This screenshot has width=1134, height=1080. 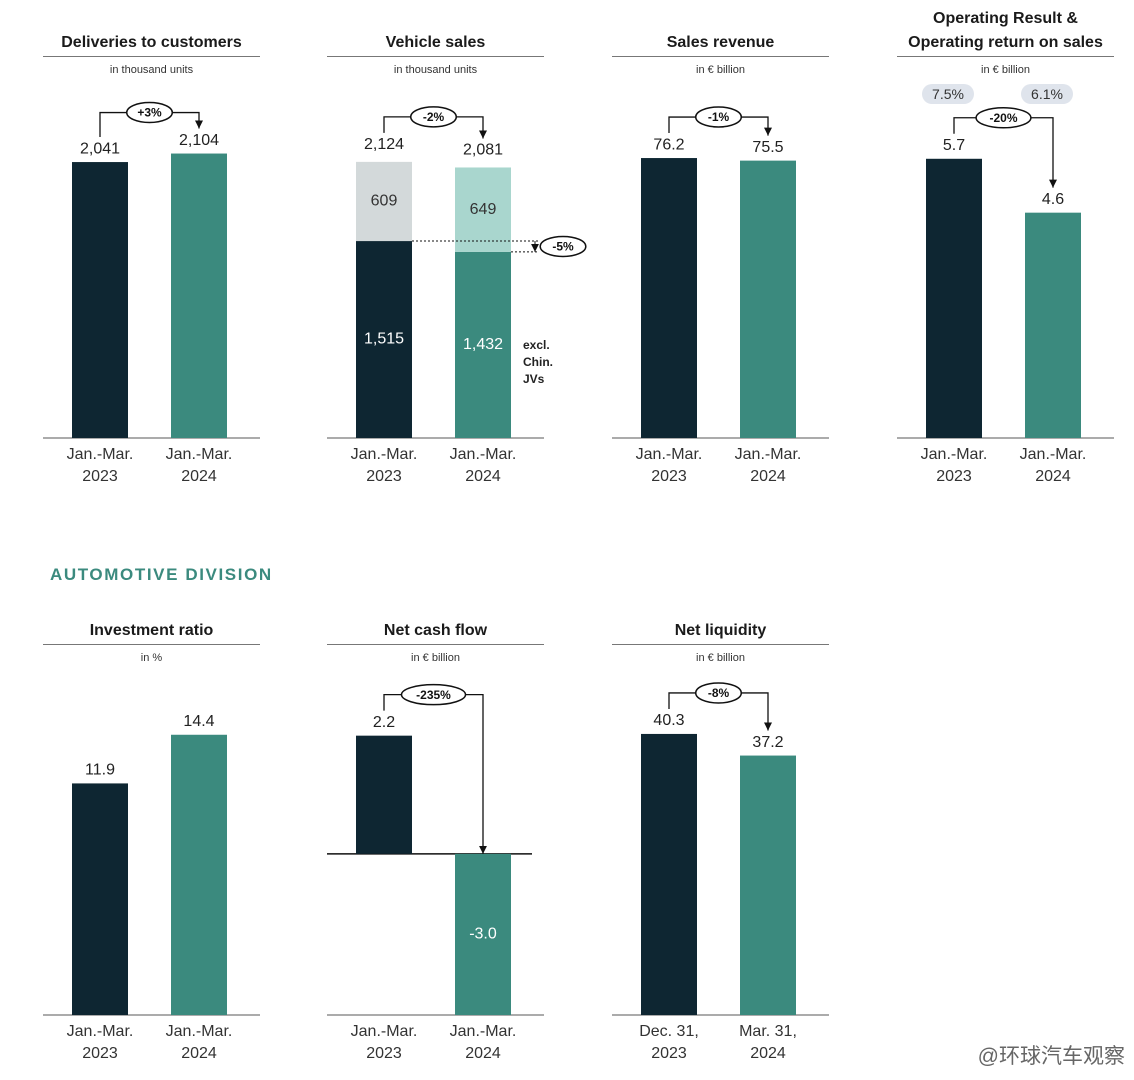 What do you see at coordinates (767, 742) in the screenshot?
I see `value-label: 37.2` at bounding box center [767, 742].